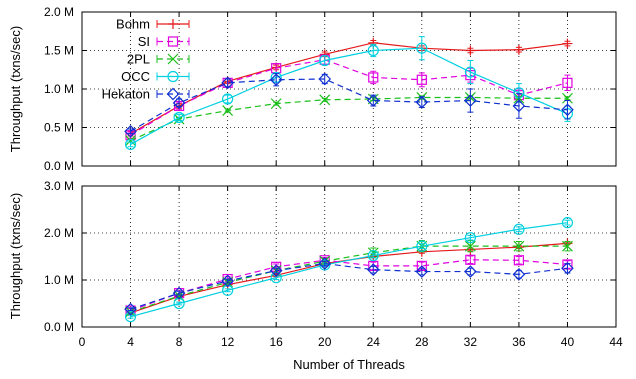 The image size is (636, 379). Describe the element at coordinates (422, 342) in the screenshot. I see `x-tick-label: 28` at that location.